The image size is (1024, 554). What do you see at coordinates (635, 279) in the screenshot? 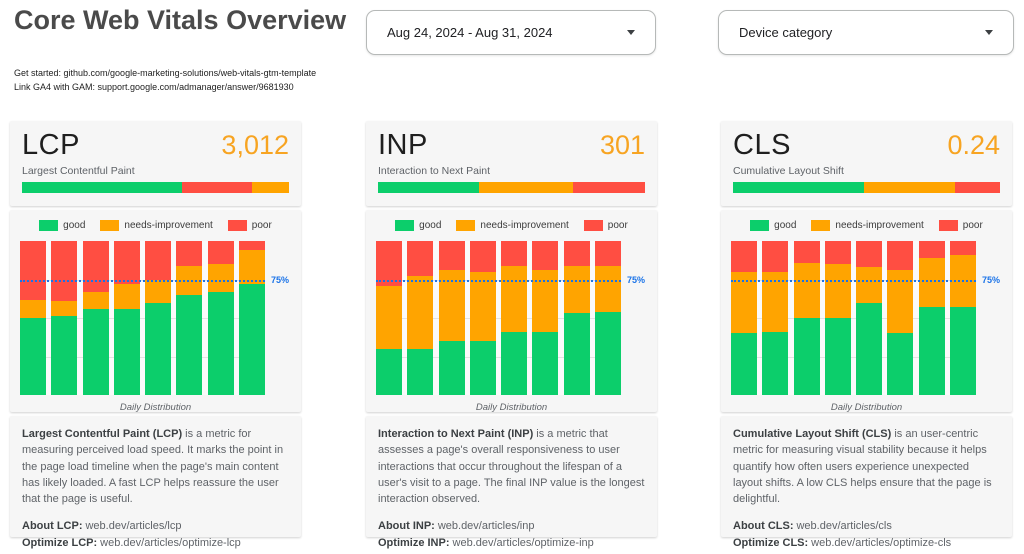
I see `target-75-label: 75%` at bounding box center [635, 279].